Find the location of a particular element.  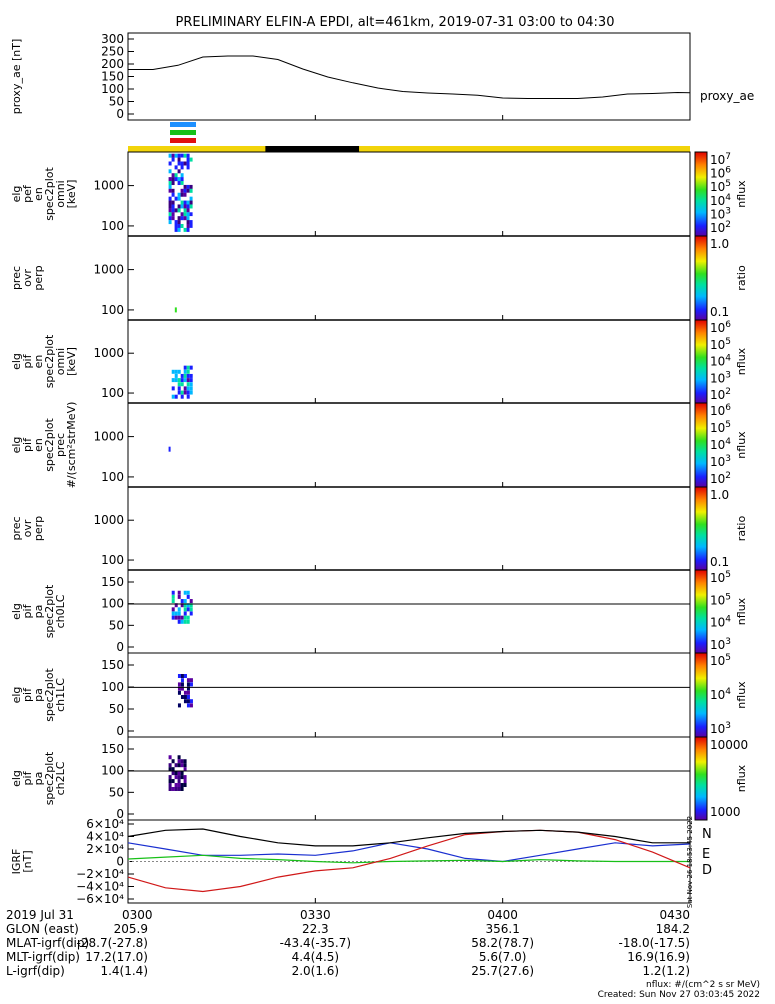

ephemeris-value: 4.4(4.5) is located at coordinates (316, 957).